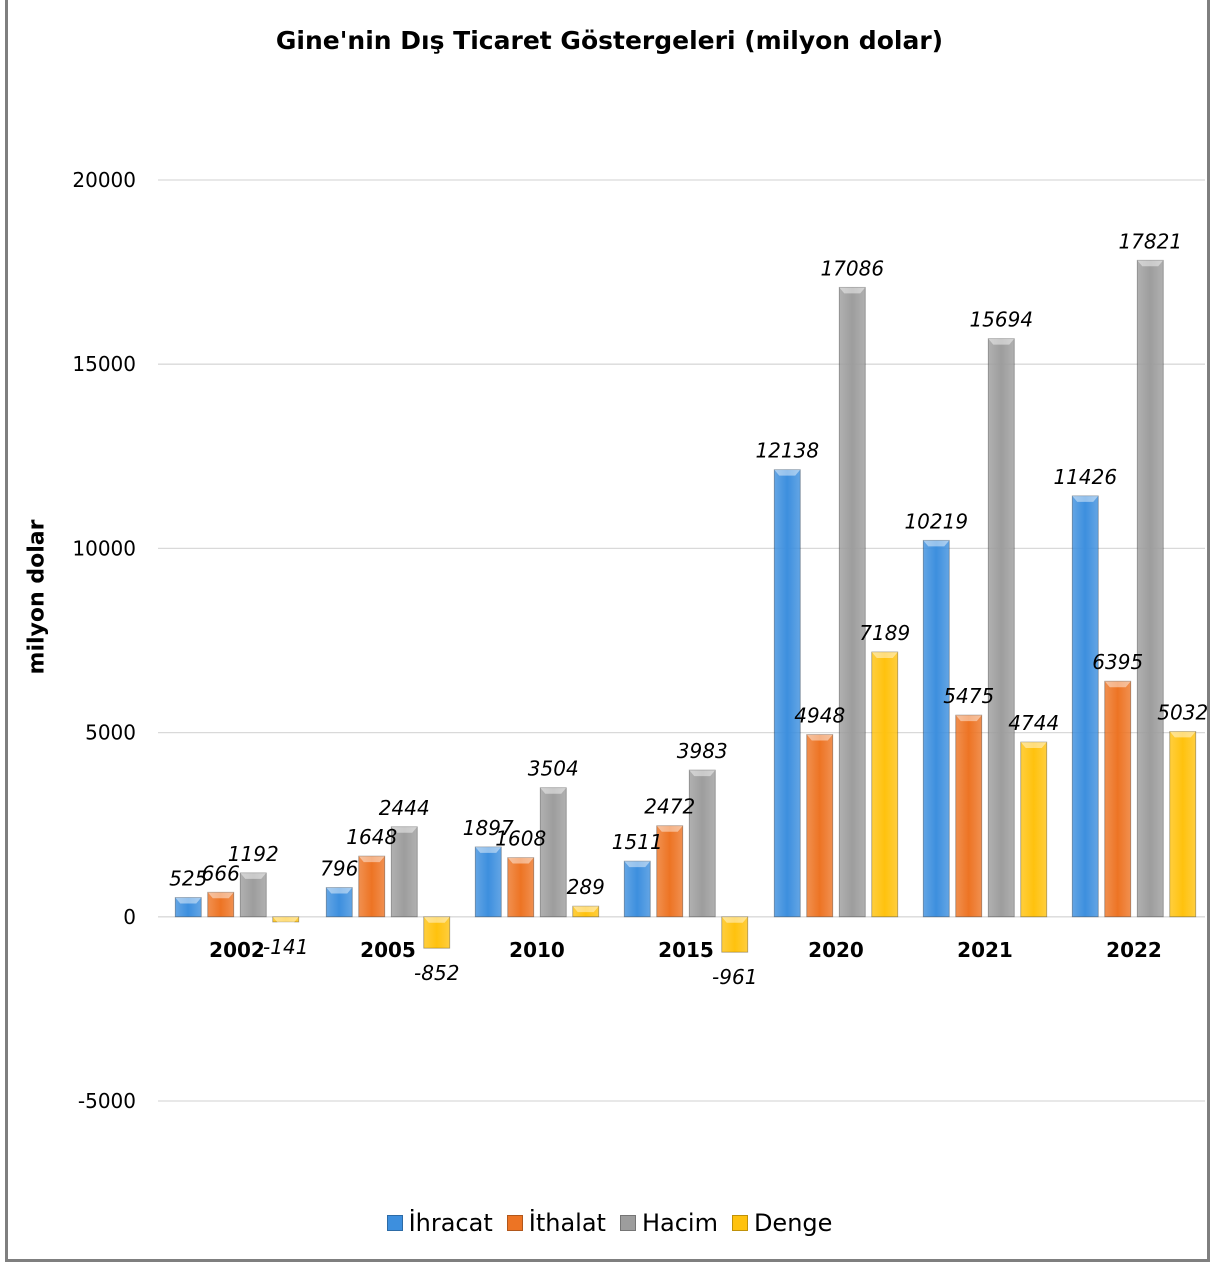 Image resolution: width=1219 pixels, height=1270 pixels. Describe the element at coordinates (702, 751) in the screenshot. I see `data-label: 3983` at that location.